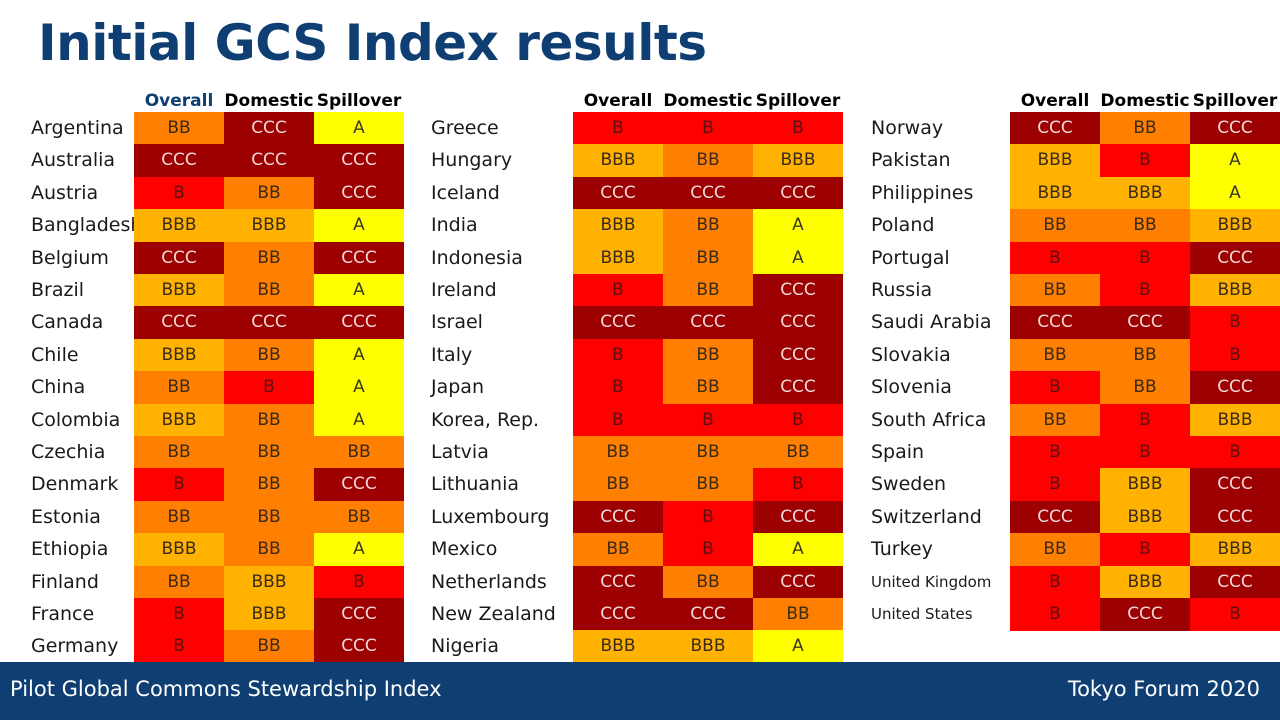 This screenshot has width=1280, height=720. Describe the element at coordinates (465, 192) in the screenshot. I see `country-name: Iceland` at that location.